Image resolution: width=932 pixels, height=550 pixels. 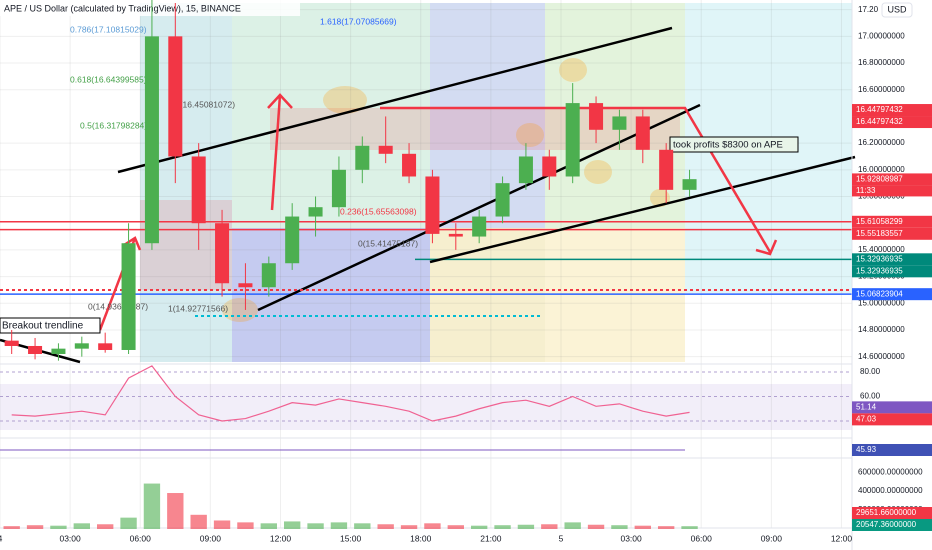 I want to click on currency-button, so click(x=897, y=10).